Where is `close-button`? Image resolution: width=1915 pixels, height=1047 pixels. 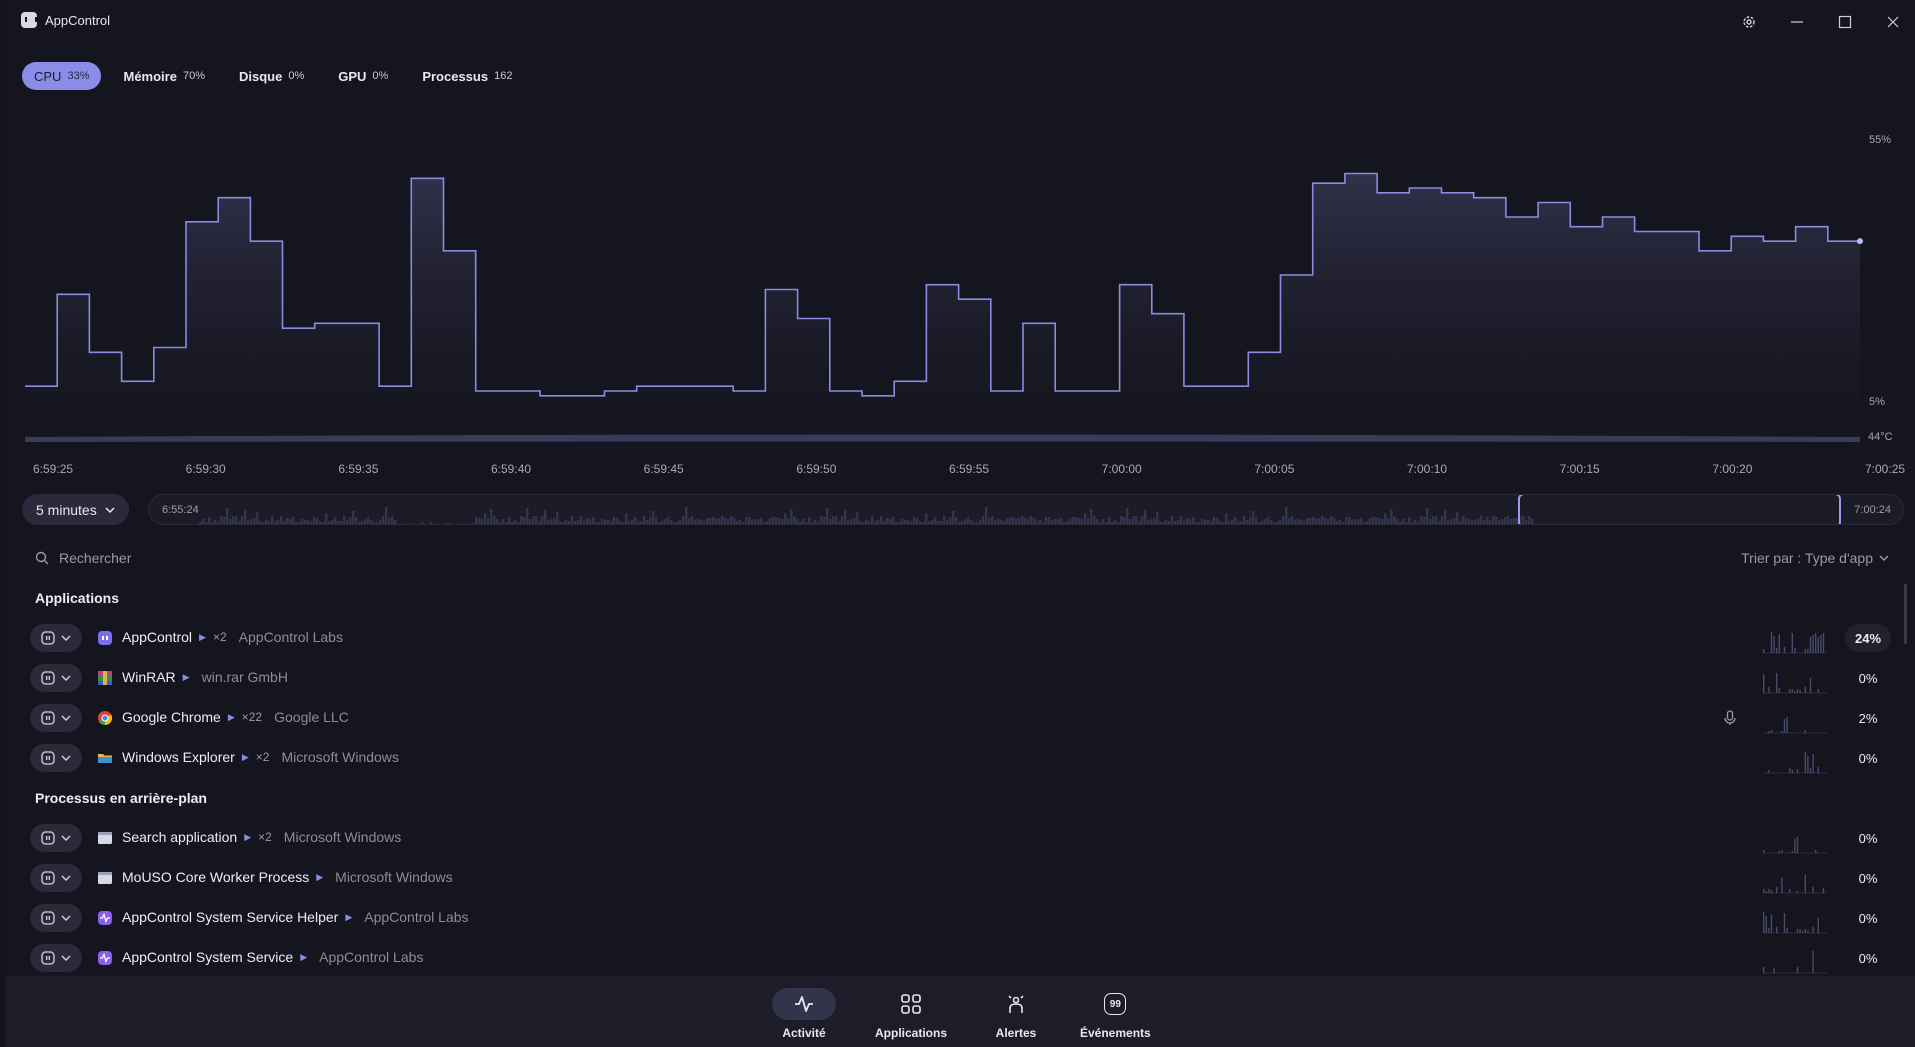
close-button is located at coordinates (1893, 22).